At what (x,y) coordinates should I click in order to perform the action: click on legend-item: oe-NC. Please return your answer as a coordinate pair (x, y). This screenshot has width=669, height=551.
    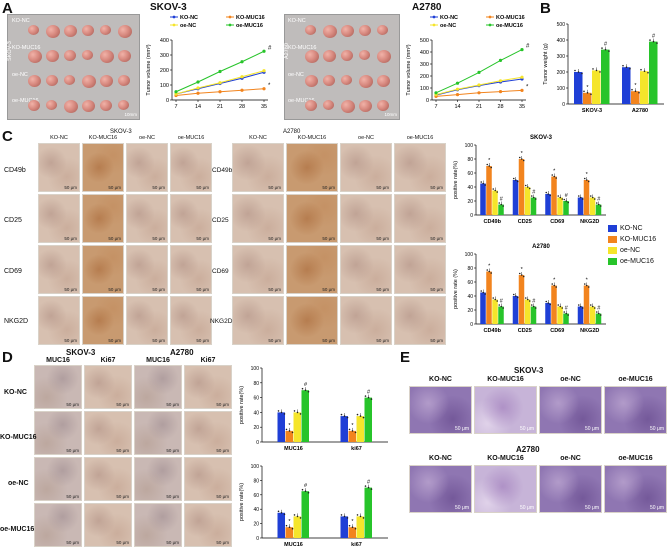
    Looking at the image, I should click on (638, 250).